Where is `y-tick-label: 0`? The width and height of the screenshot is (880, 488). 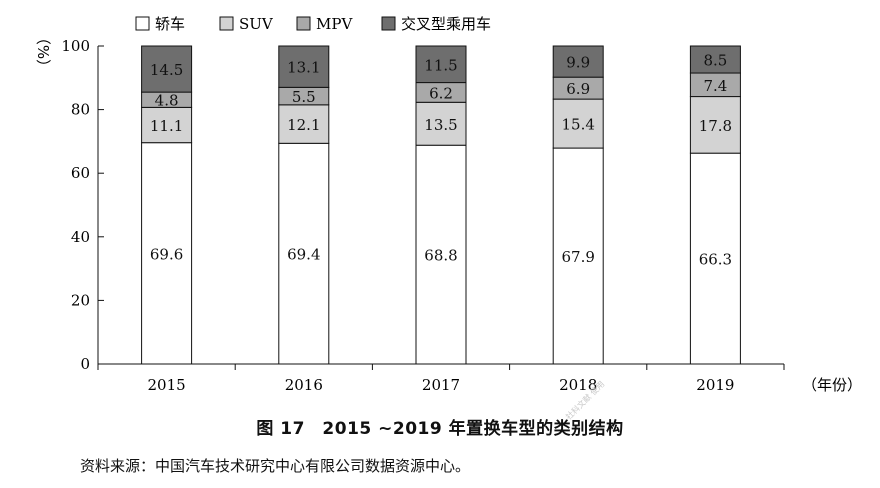 y-tick-label: 0 is located at coordinates (85, 364).